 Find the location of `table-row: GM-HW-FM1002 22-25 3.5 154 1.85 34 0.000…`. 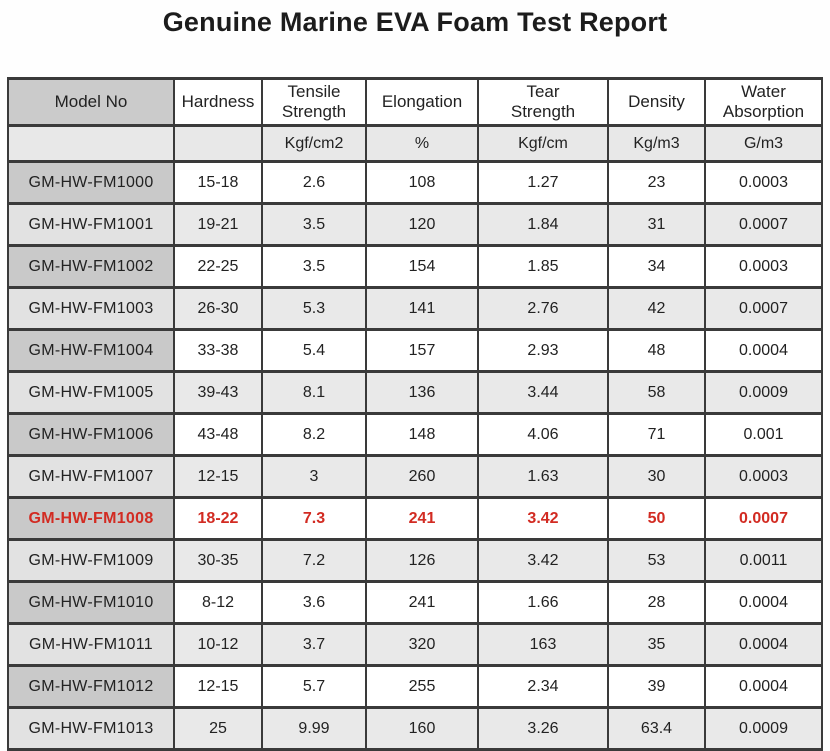

table-row: GM-HW-FM1002 22-25 3.5 154 1.85 34 0.000… is located at coordinates (415, 266).